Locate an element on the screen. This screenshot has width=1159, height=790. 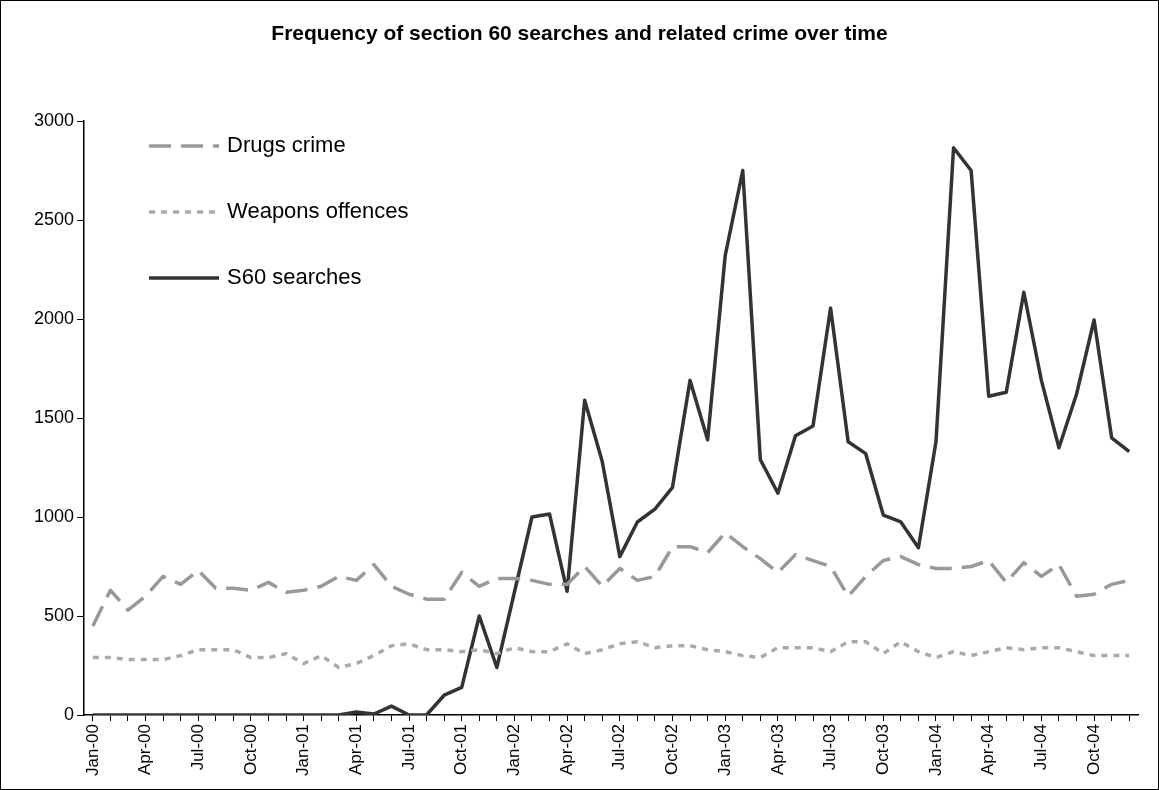
y-tick-label: 3000 is located at coordinates (54, 119).